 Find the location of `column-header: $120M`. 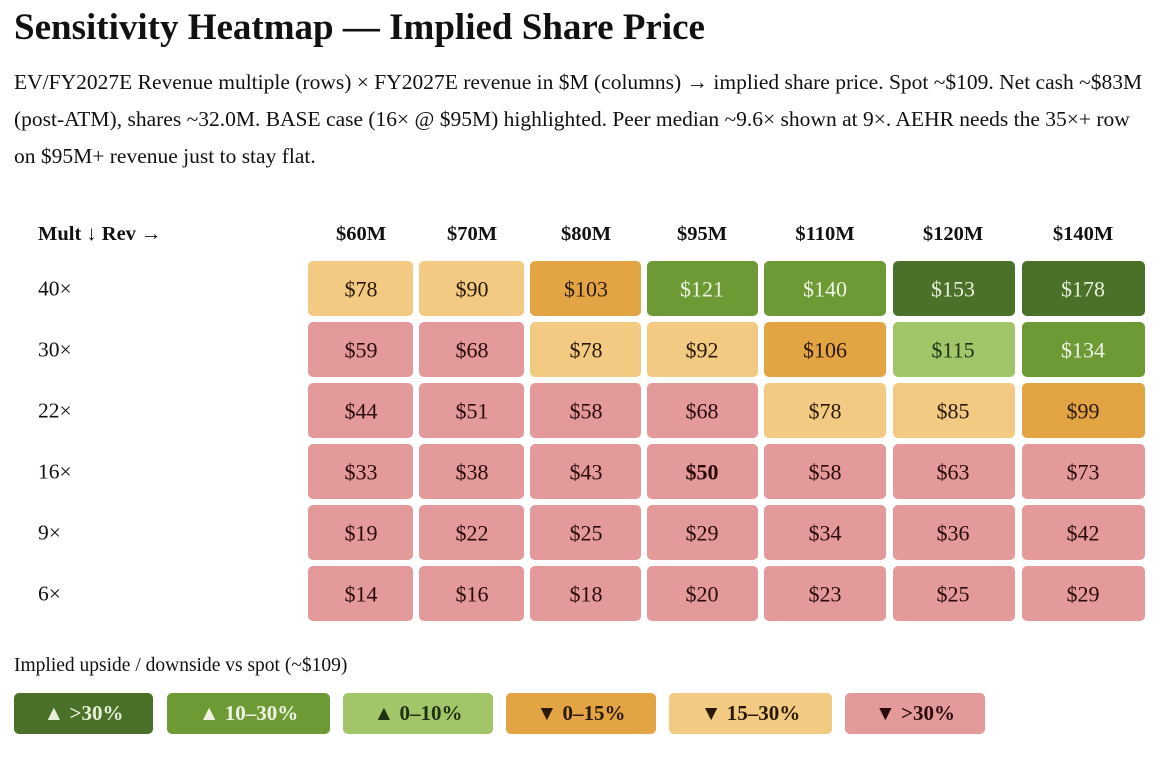

column-header: $120M is located at coordinates (953, 234).